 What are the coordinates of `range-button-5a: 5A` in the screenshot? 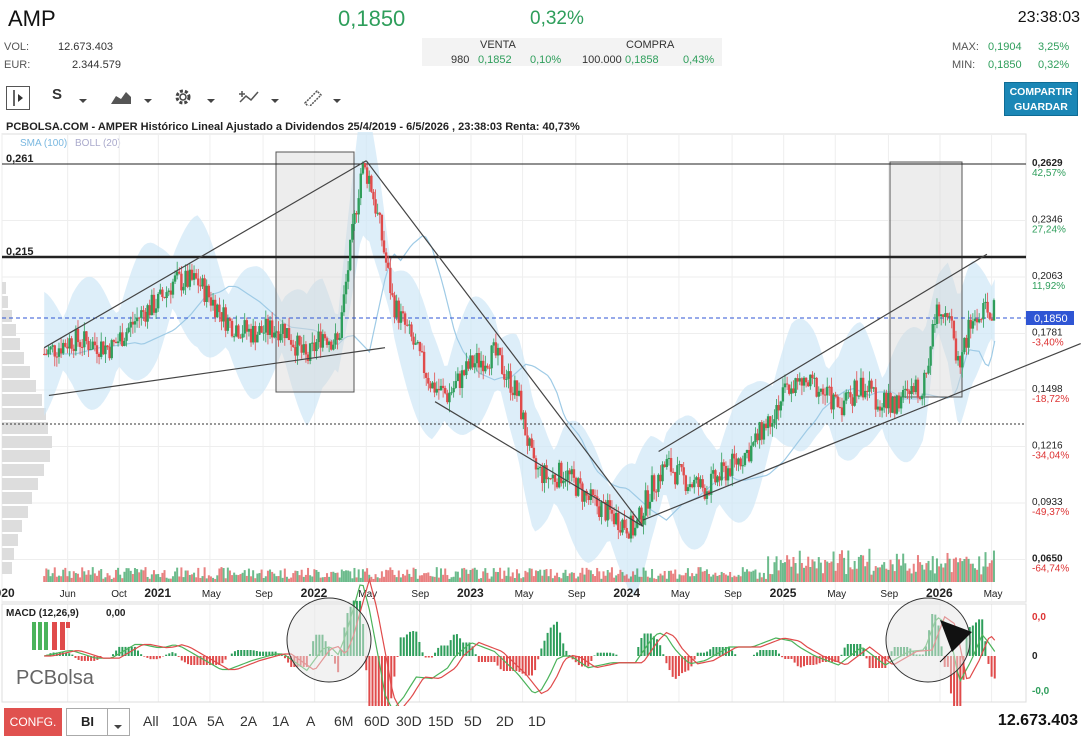 It's located at (216, 721).